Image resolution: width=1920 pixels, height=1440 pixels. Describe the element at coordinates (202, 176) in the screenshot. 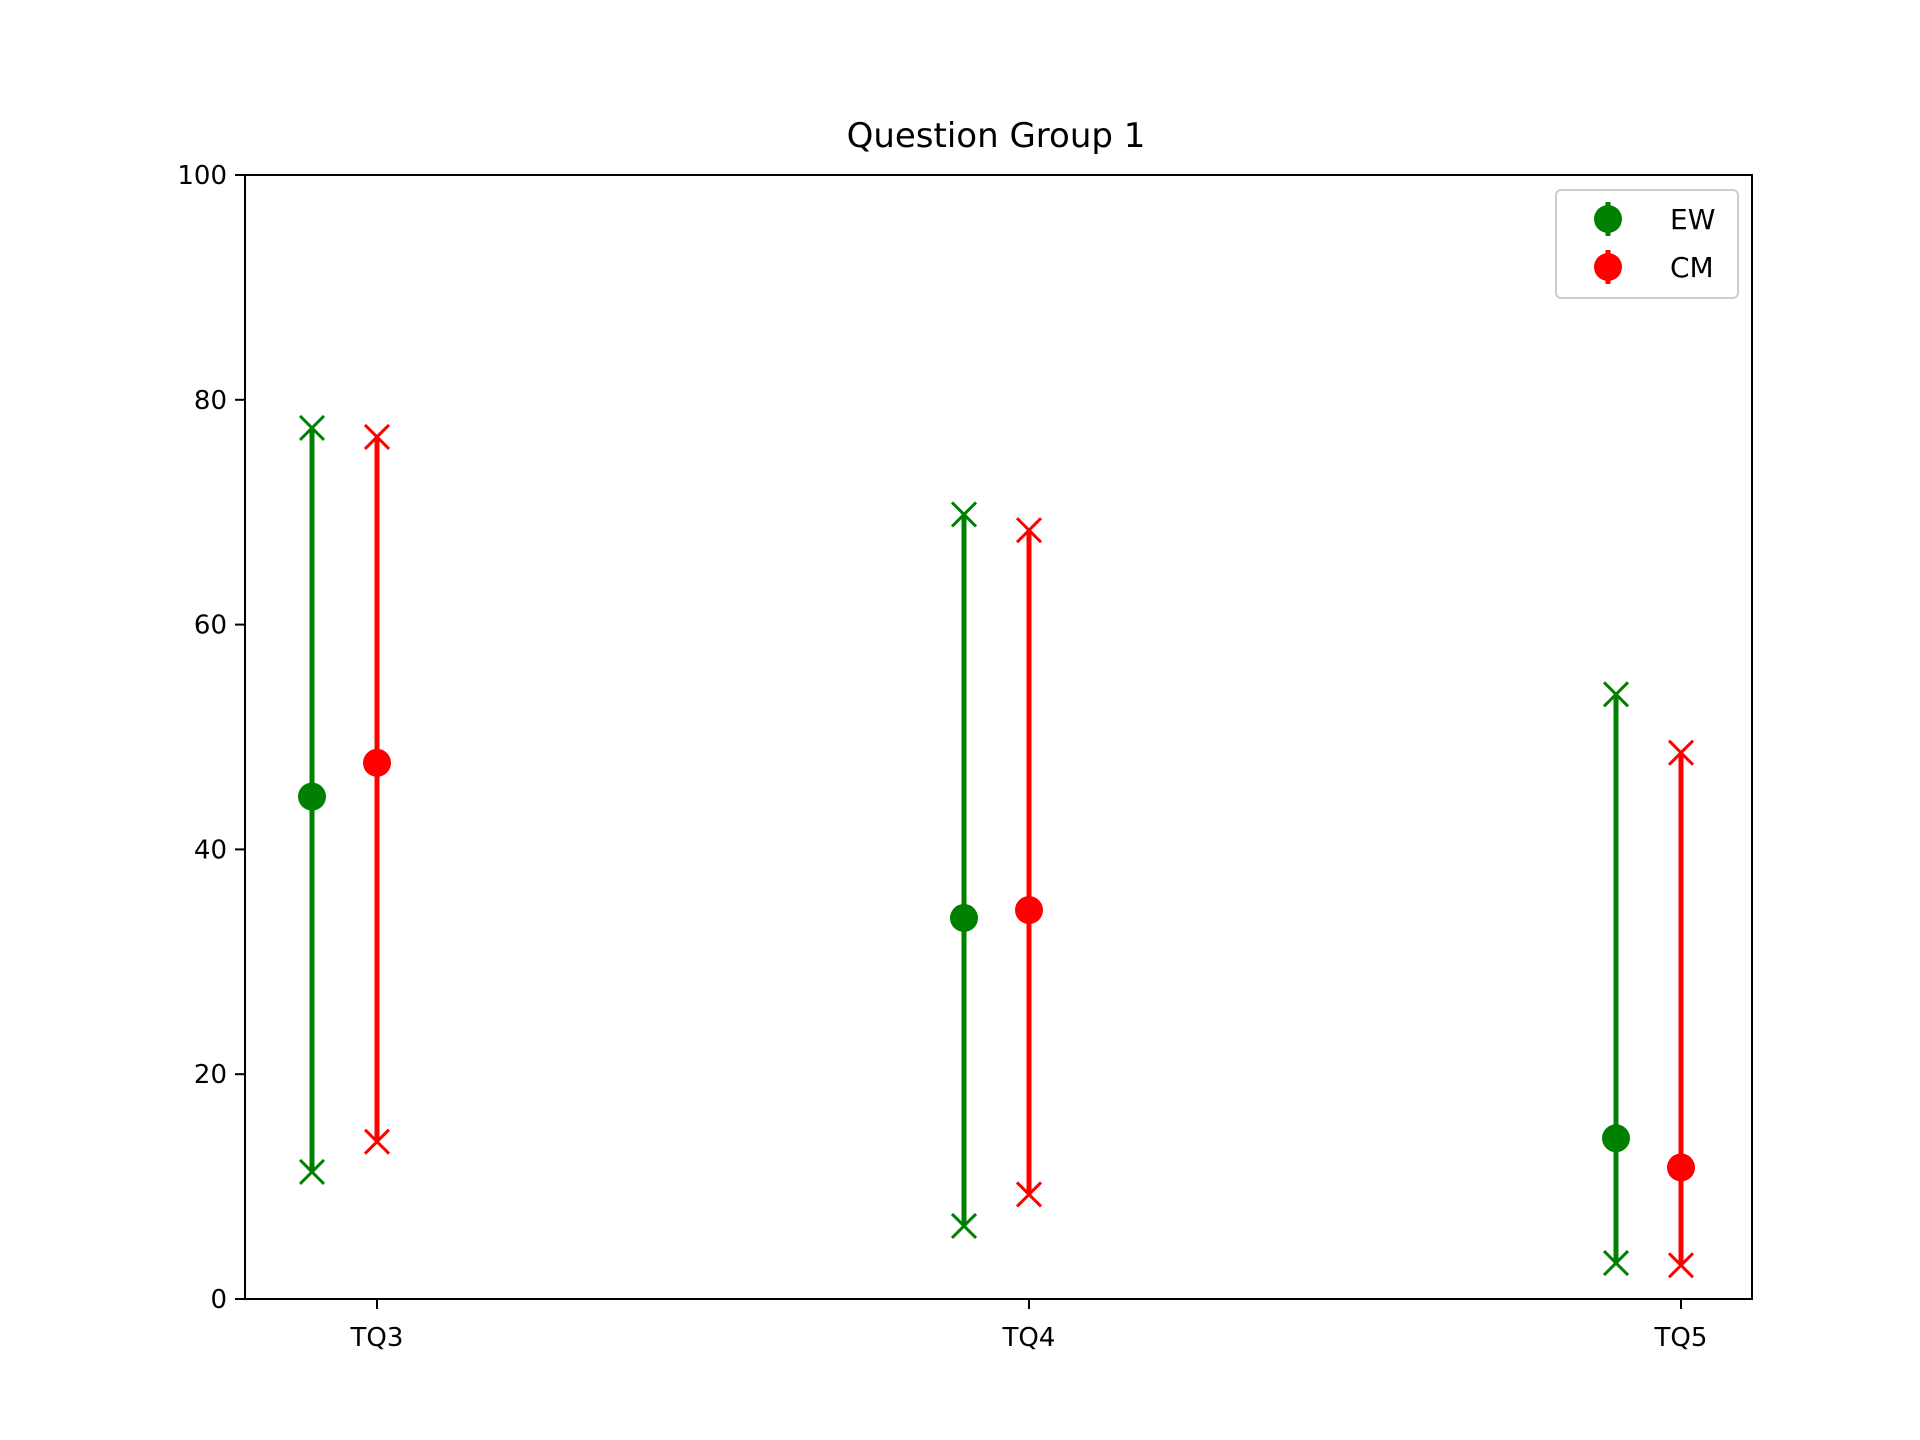

I see `y-tick-label: 100` at that location.